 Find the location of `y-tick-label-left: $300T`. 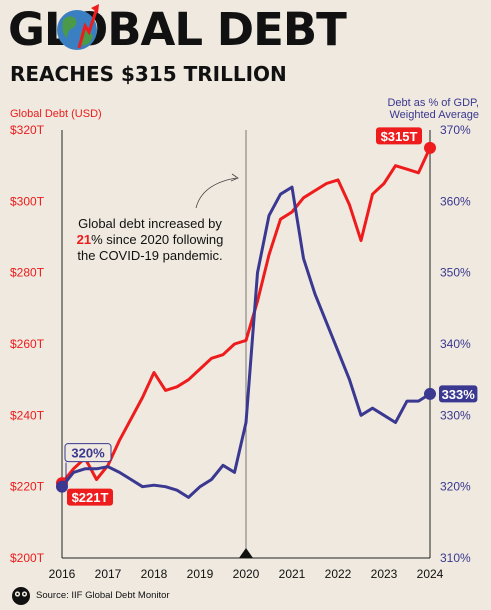

y-tick-label-left: $300T is located at coordinates (27, 201).